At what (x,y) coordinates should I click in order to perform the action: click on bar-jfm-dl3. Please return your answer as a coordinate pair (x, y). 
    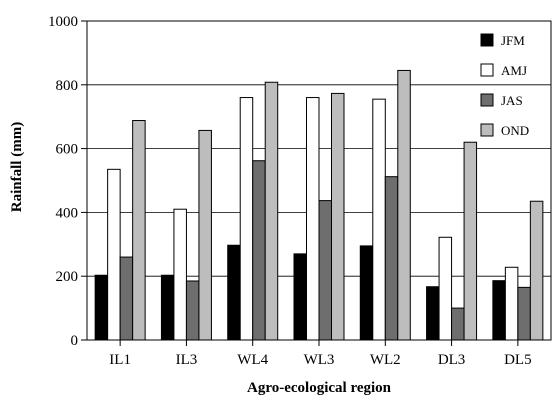
    Looking at the image, I should click on (433, 313).